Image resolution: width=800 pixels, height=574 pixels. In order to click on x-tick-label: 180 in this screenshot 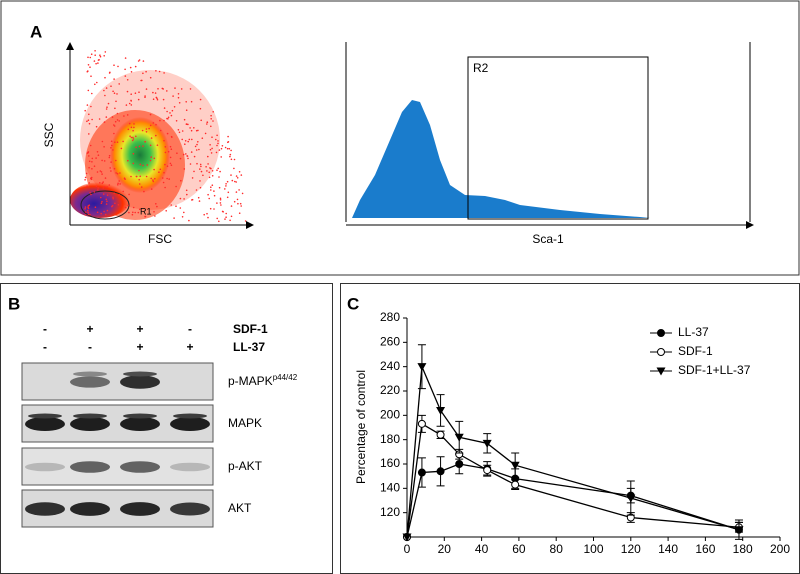, I will do `click(743, 549)`.